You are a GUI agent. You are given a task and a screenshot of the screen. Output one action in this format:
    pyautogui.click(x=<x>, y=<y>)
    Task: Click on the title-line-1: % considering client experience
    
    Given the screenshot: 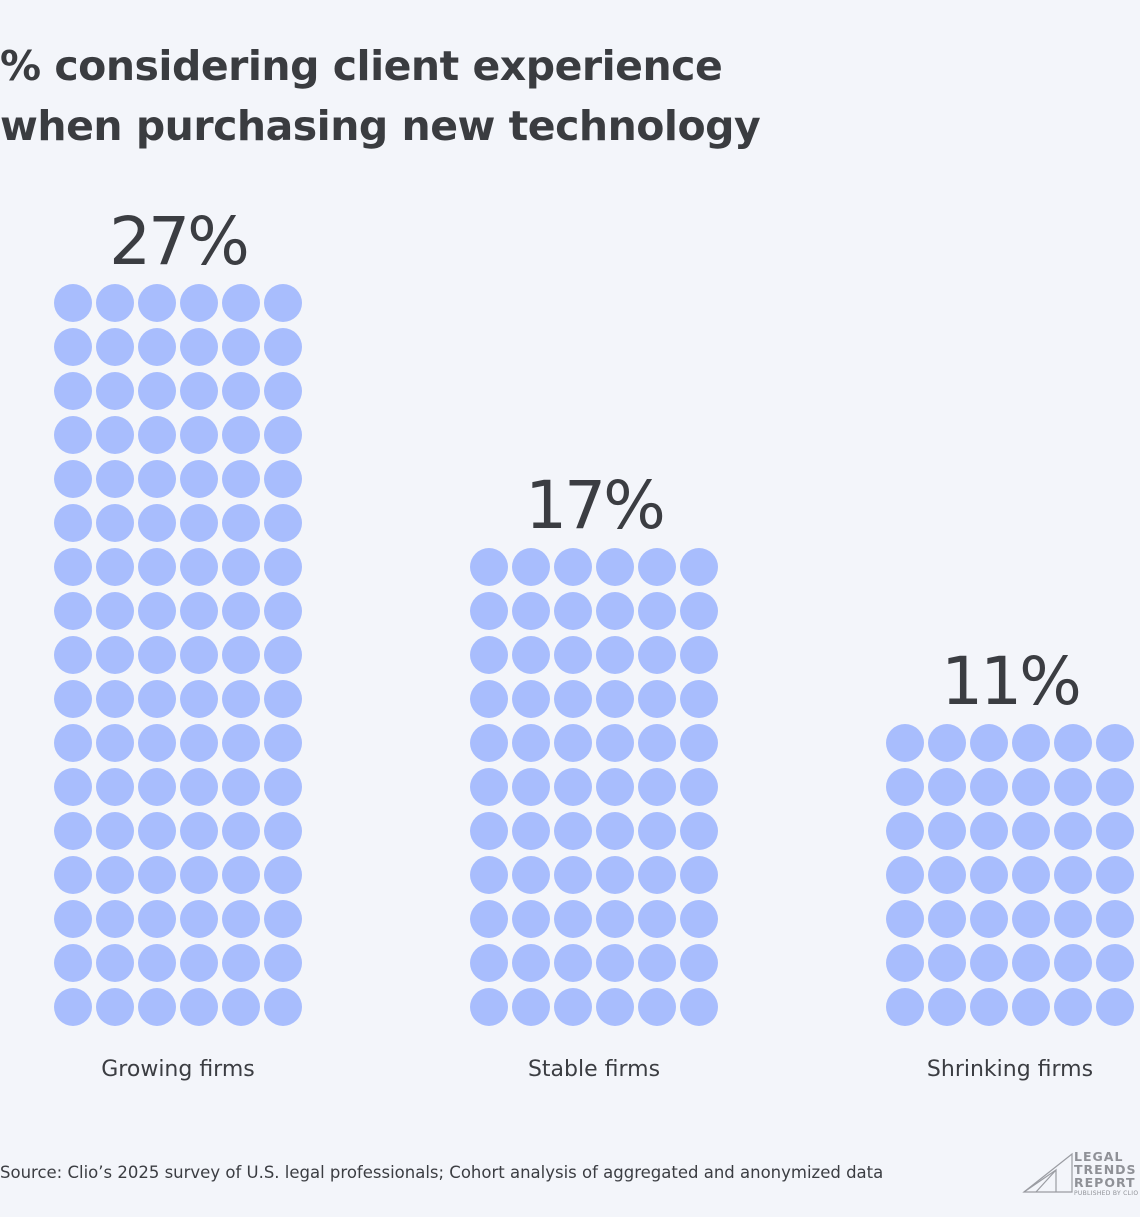 What is the action you would take?
    pyautogui.click(x=361, y=66)
    